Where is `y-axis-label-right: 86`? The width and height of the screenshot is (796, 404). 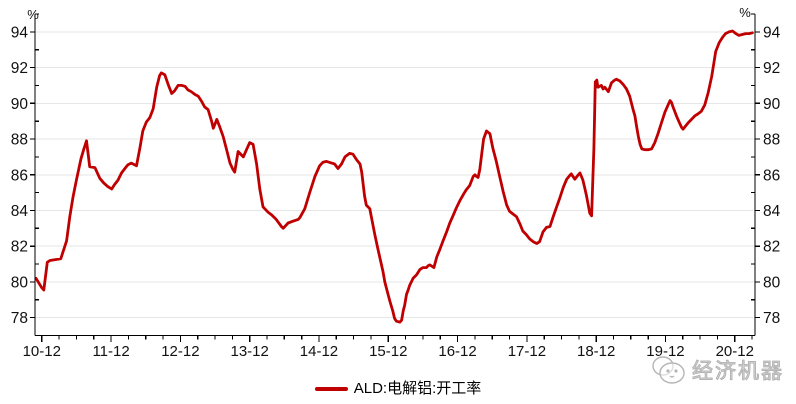 y-axis-label-right: 86 is located at coordinates (771, 175).